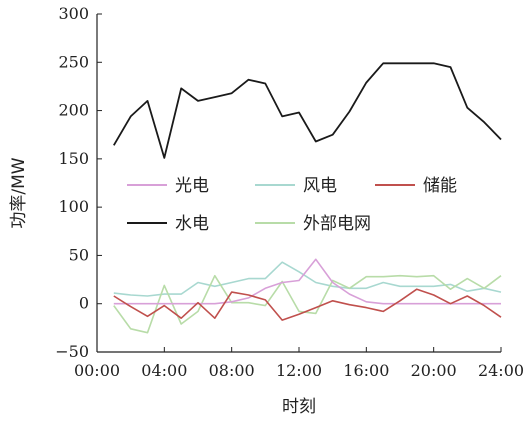 Image resolution: width=529 pixels, height=421 pixels. Describe the element at coordinates (73, 206) in the screenshot. I see `y-tick-label: 100` at that location.